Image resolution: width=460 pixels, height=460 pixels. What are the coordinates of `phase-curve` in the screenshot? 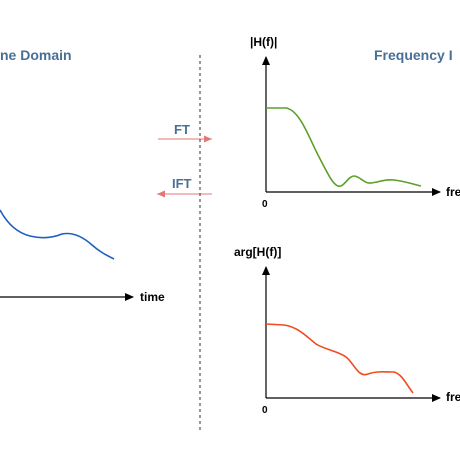 It's located at (339, 358).